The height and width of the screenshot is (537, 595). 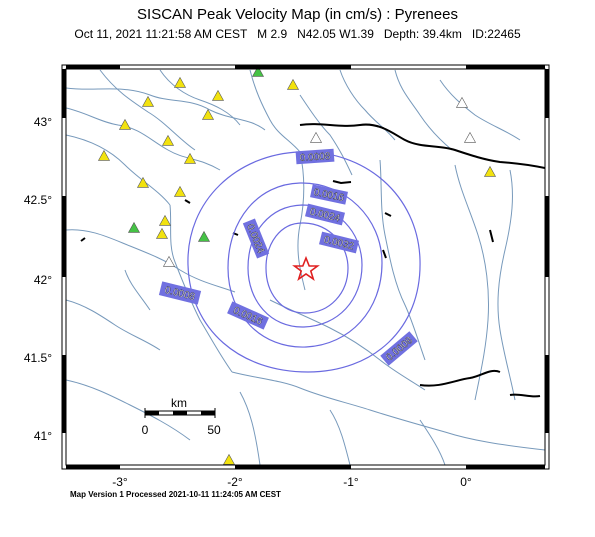 What do you see at coordinates (525, 395) in the screenshot?
I see `coastline-east` at bounding box center [525, 395].